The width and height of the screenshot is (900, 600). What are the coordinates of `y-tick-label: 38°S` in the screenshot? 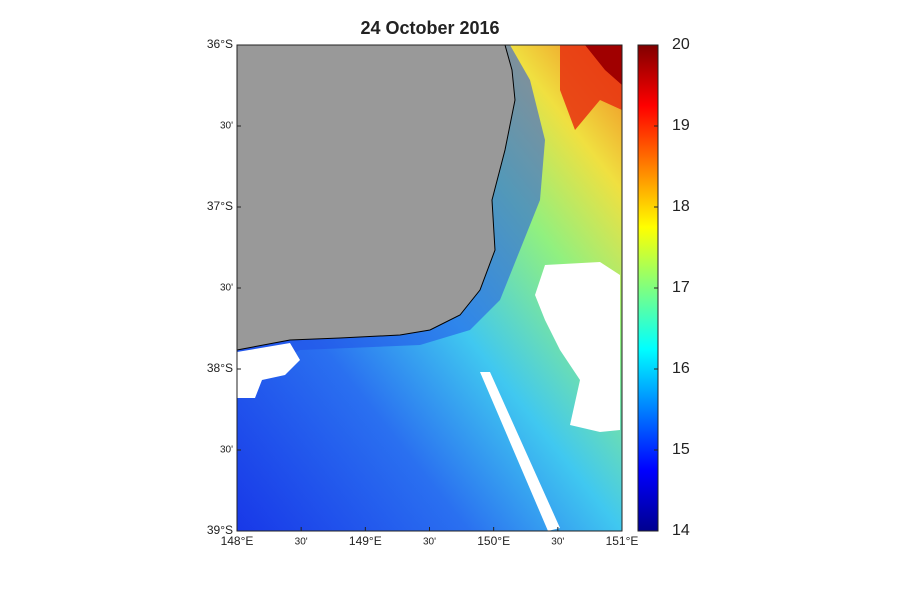 It's located at (220, 368).